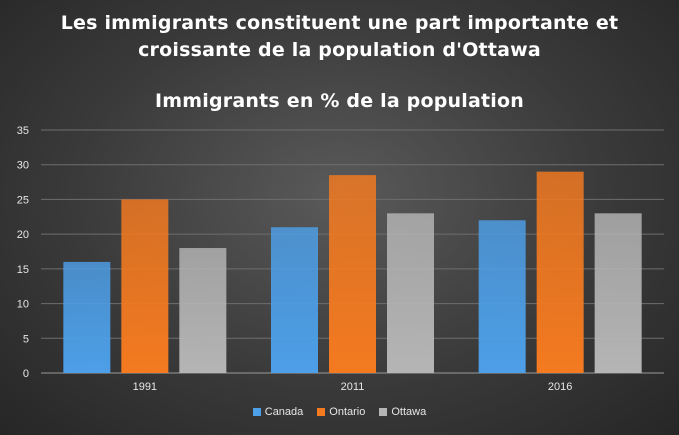 The image size is (679, 435). I want to click on y-tick-label-5: 5, so click(26, 339).